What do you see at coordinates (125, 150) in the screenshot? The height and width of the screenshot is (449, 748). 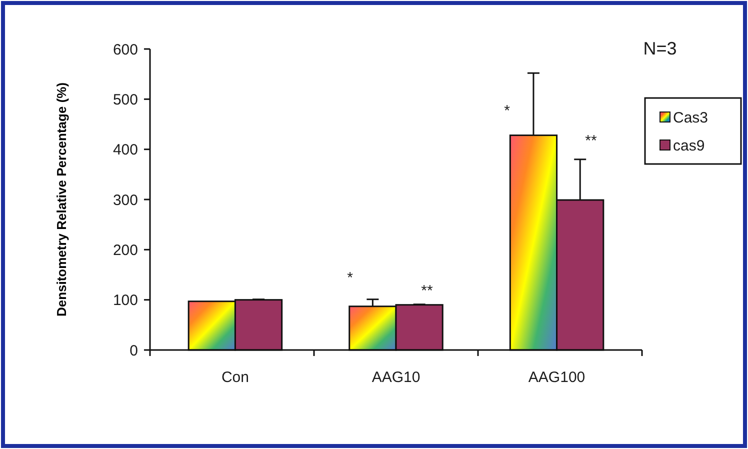 I see `y-tick-label: 400` at bounding box center [125, 150].